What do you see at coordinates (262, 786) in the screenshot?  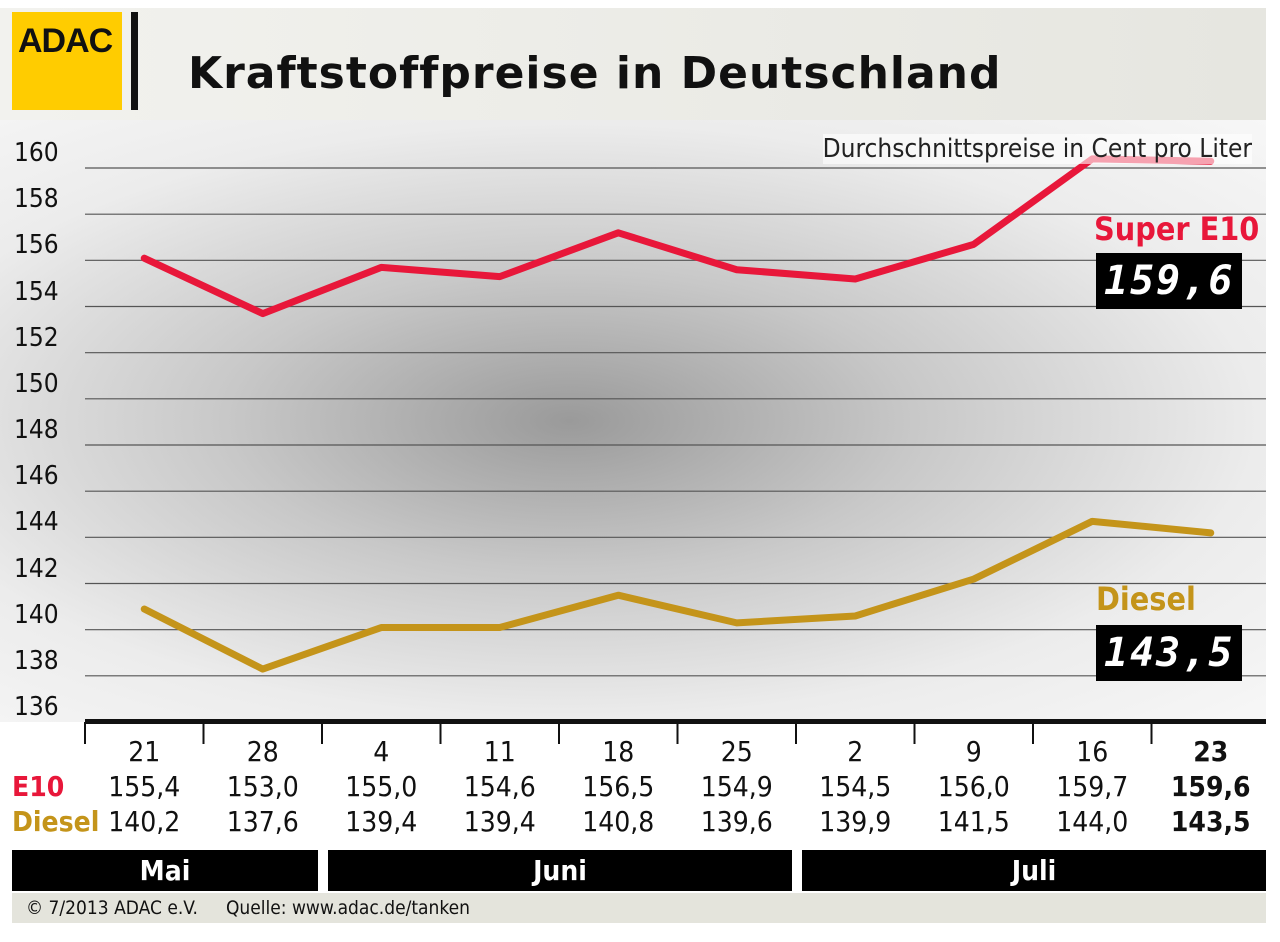 I see `e10-value-label: 153,0` at bounding box center [262, 786].